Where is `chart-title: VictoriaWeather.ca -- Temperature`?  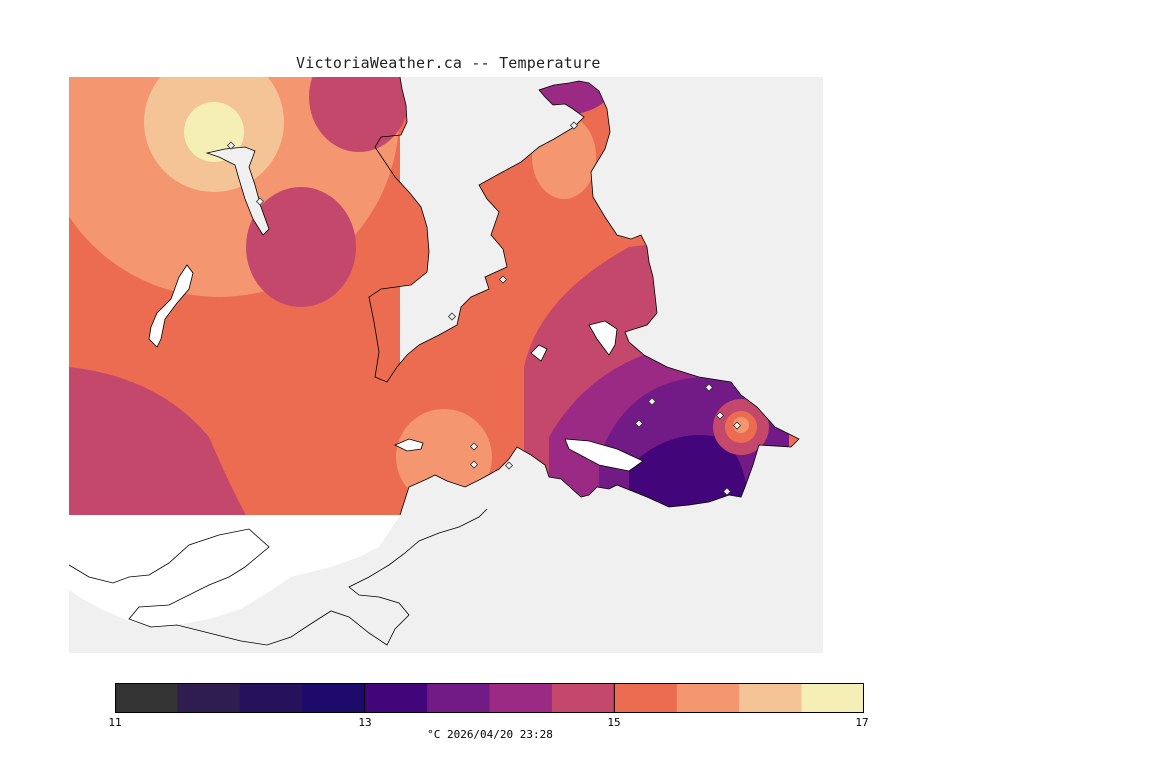
chart-title: VictoriaWeather.ca -- Temperature is located at coordinates (448, 63).